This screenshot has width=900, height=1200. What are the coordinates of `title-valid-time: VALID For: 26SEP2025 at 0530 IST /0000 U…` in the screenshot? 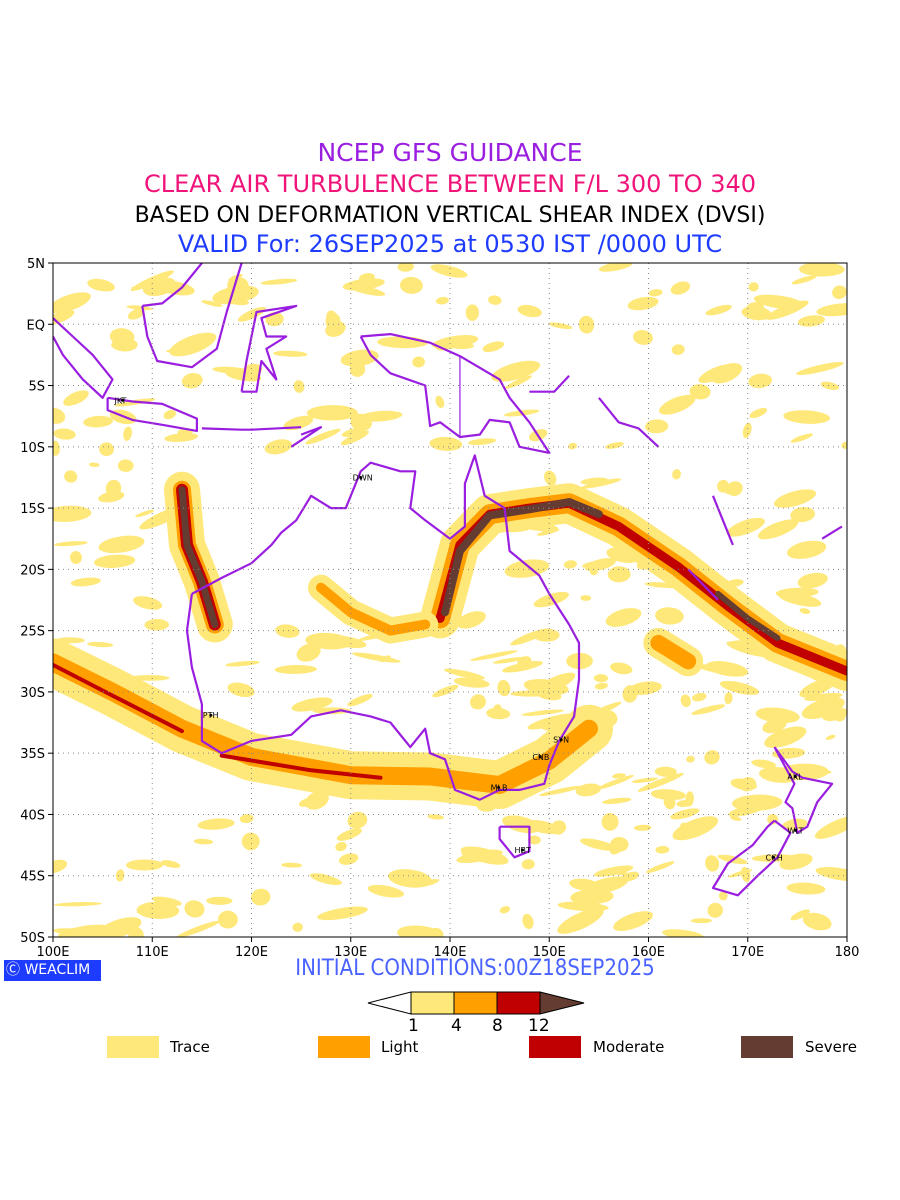 It's located at (450, 244).